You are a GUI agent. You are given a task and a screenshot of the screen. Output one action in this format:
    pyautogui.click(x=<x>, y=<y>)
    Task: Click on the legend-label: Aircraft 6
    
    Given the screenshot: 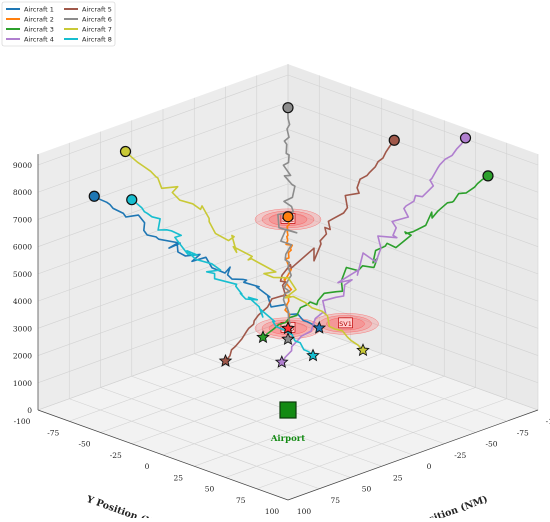 What is the action you would take?
    pyautogui.click(x=97, y=19)
    